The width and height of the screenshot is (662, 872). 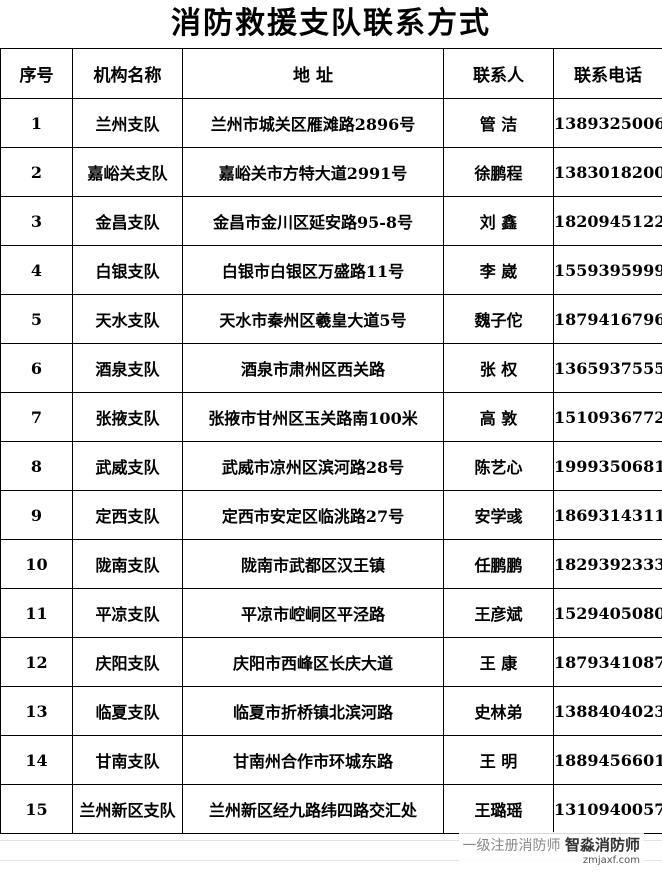 What do you see at coordinates (602, 845) in the screenshot?
I see `watermark-brand: 智淼消防师` at bounding box center [602, 845].